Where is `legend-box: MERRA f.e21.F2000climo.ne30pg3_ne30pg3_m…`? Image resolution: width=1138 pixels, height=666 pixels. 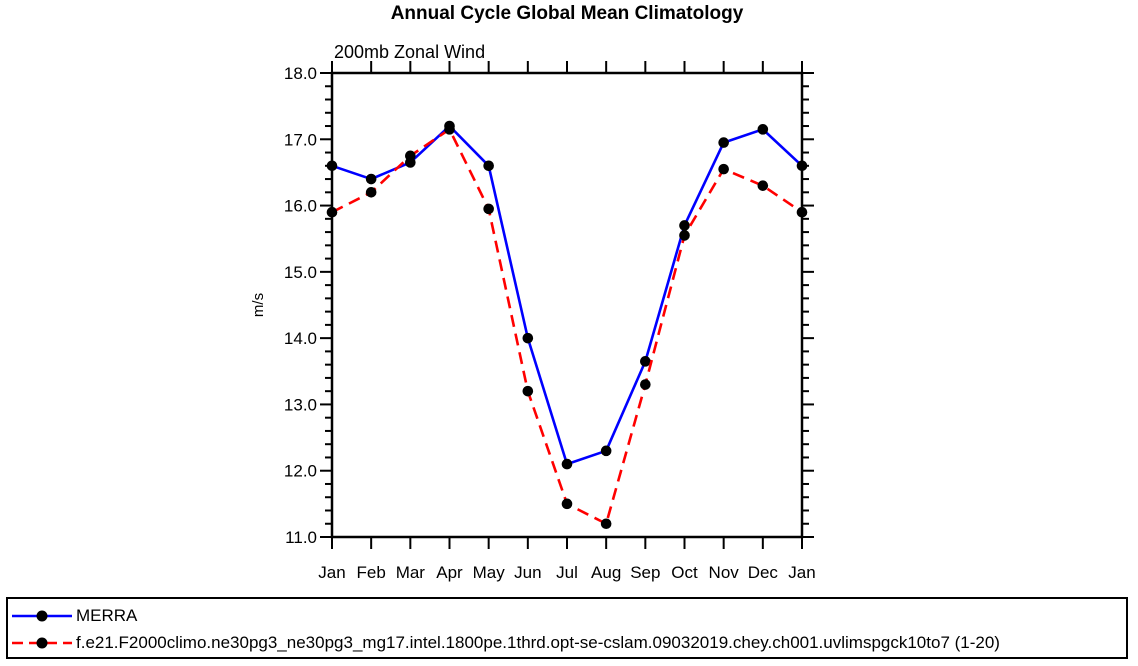
legend-box: MERRA f.e21.F2000climo.ne30pg3_ne30pg3_m… is located at coordinates (567, 628).